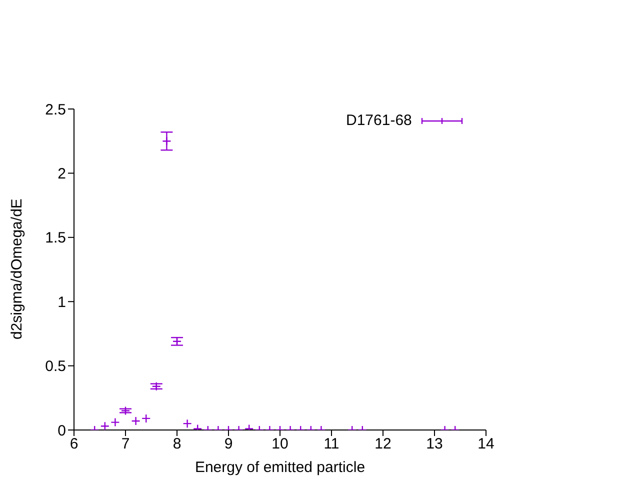 Image resolution: width=640 pixels, height=480 pixels. Describe the element at coordinates (62, 174) in the screenshot. I see `y-tick-label: 2` at that location.